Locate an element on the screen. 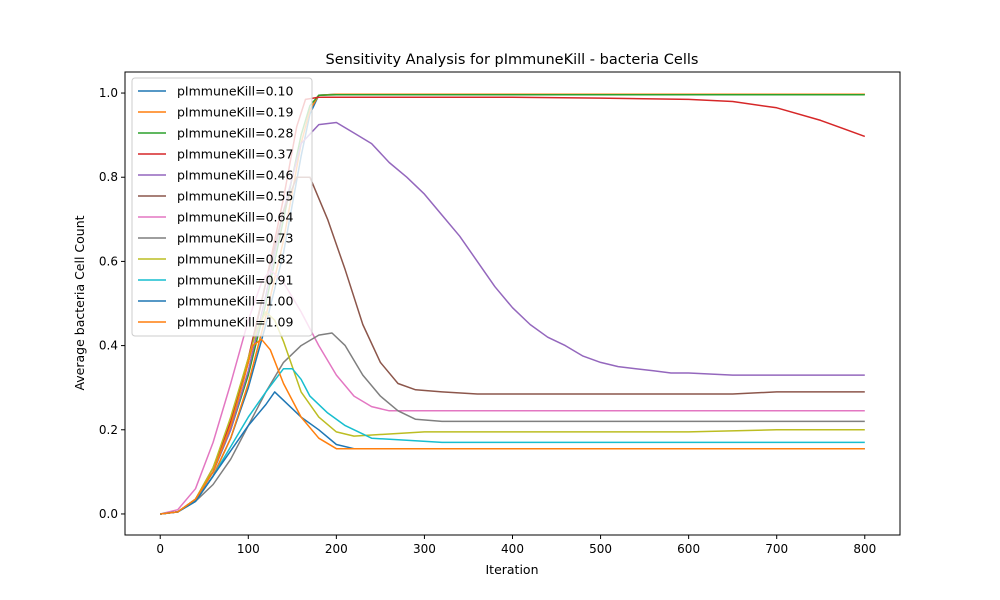  x-tick-label: 700 is located at coordinates (776, 549).